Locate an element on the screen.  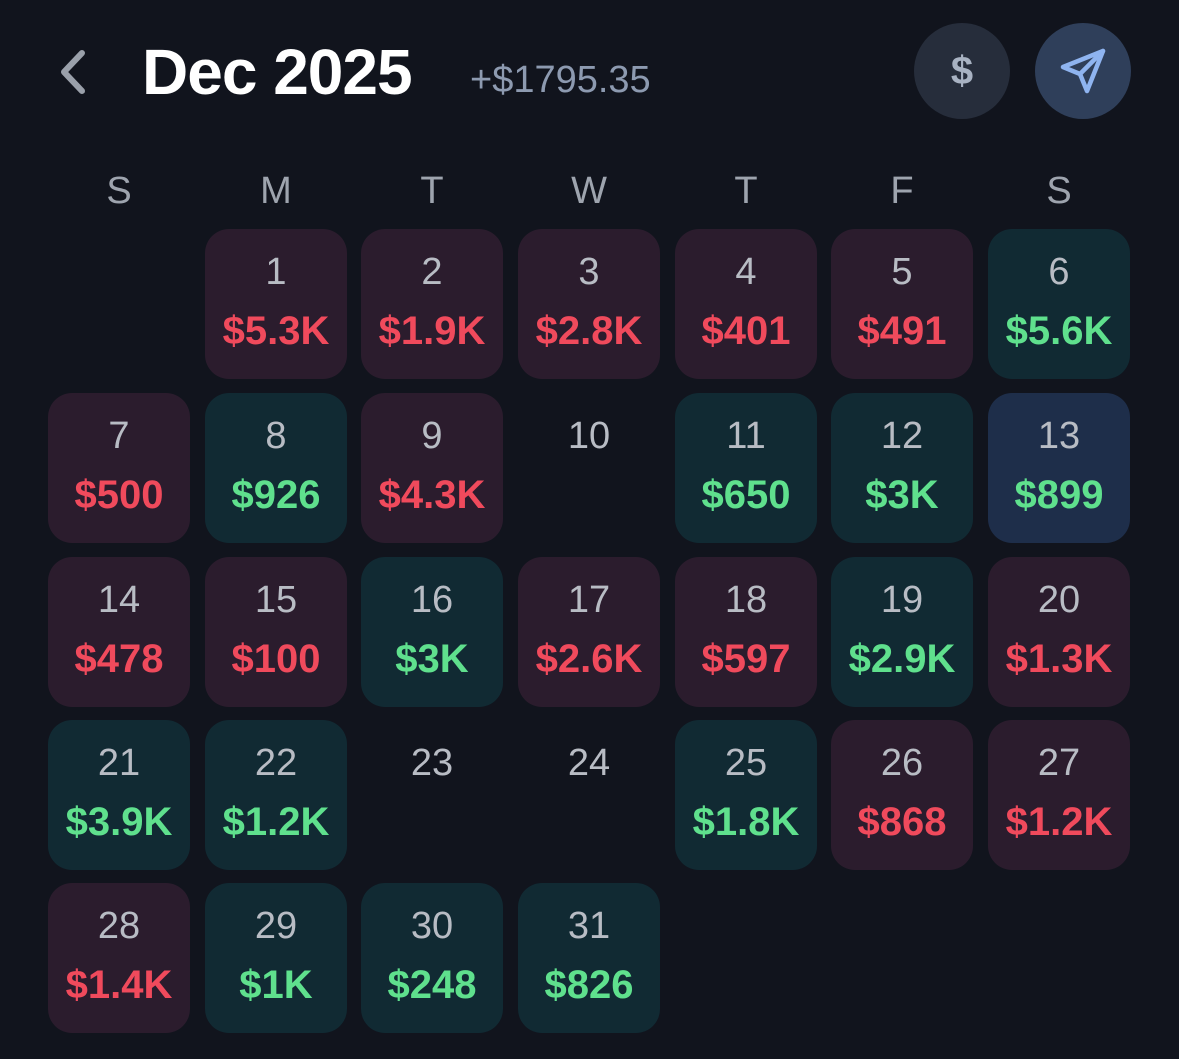
day-amount: $1.2K is located at coordinates (276, 822).